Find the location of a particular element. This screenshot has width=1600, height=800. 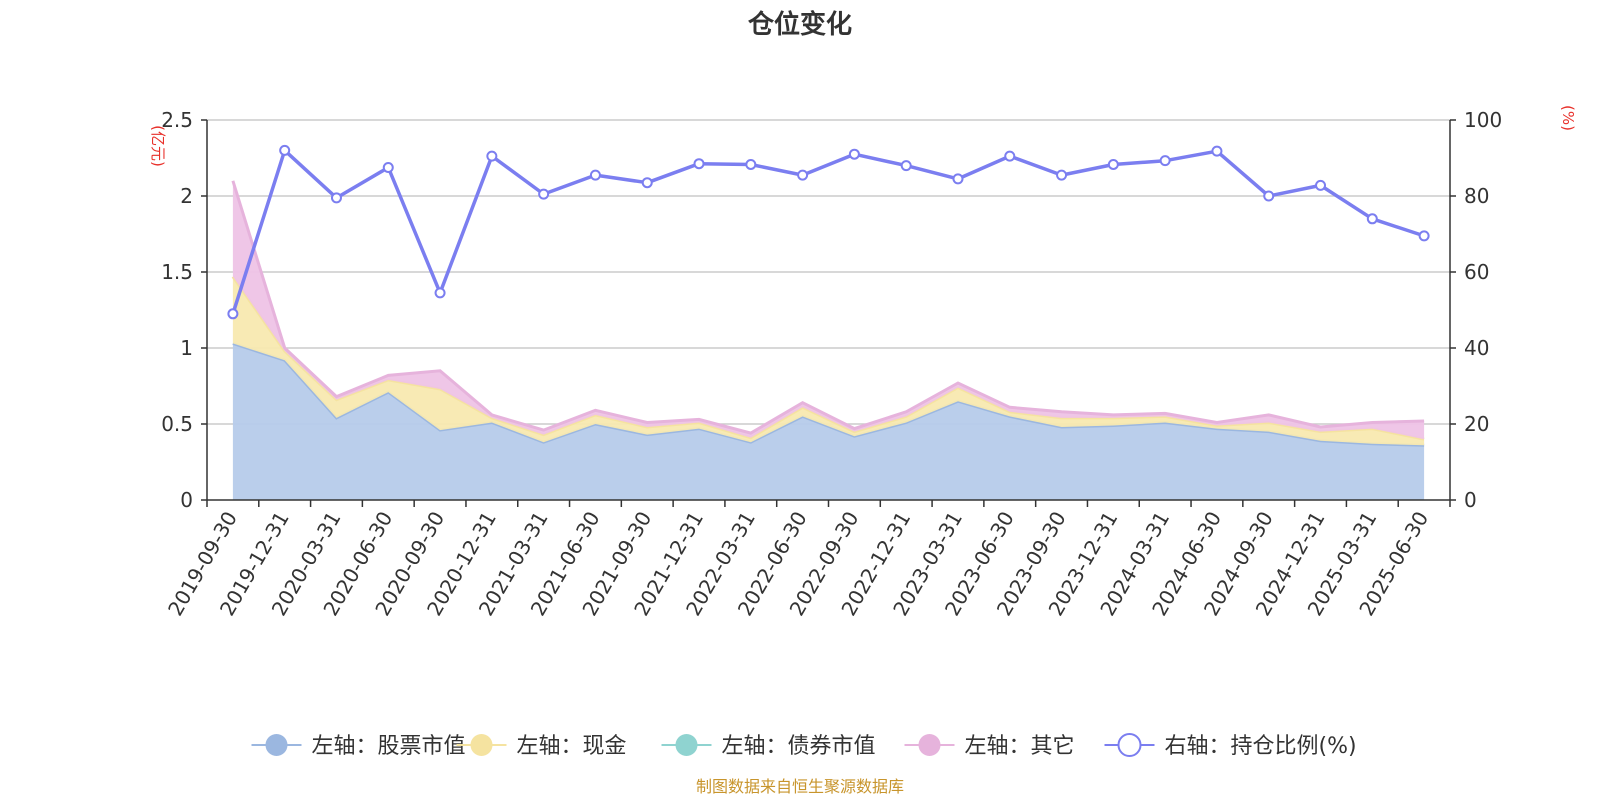

legend-item: 左轴：现金 is located at coordinates (541, 746).